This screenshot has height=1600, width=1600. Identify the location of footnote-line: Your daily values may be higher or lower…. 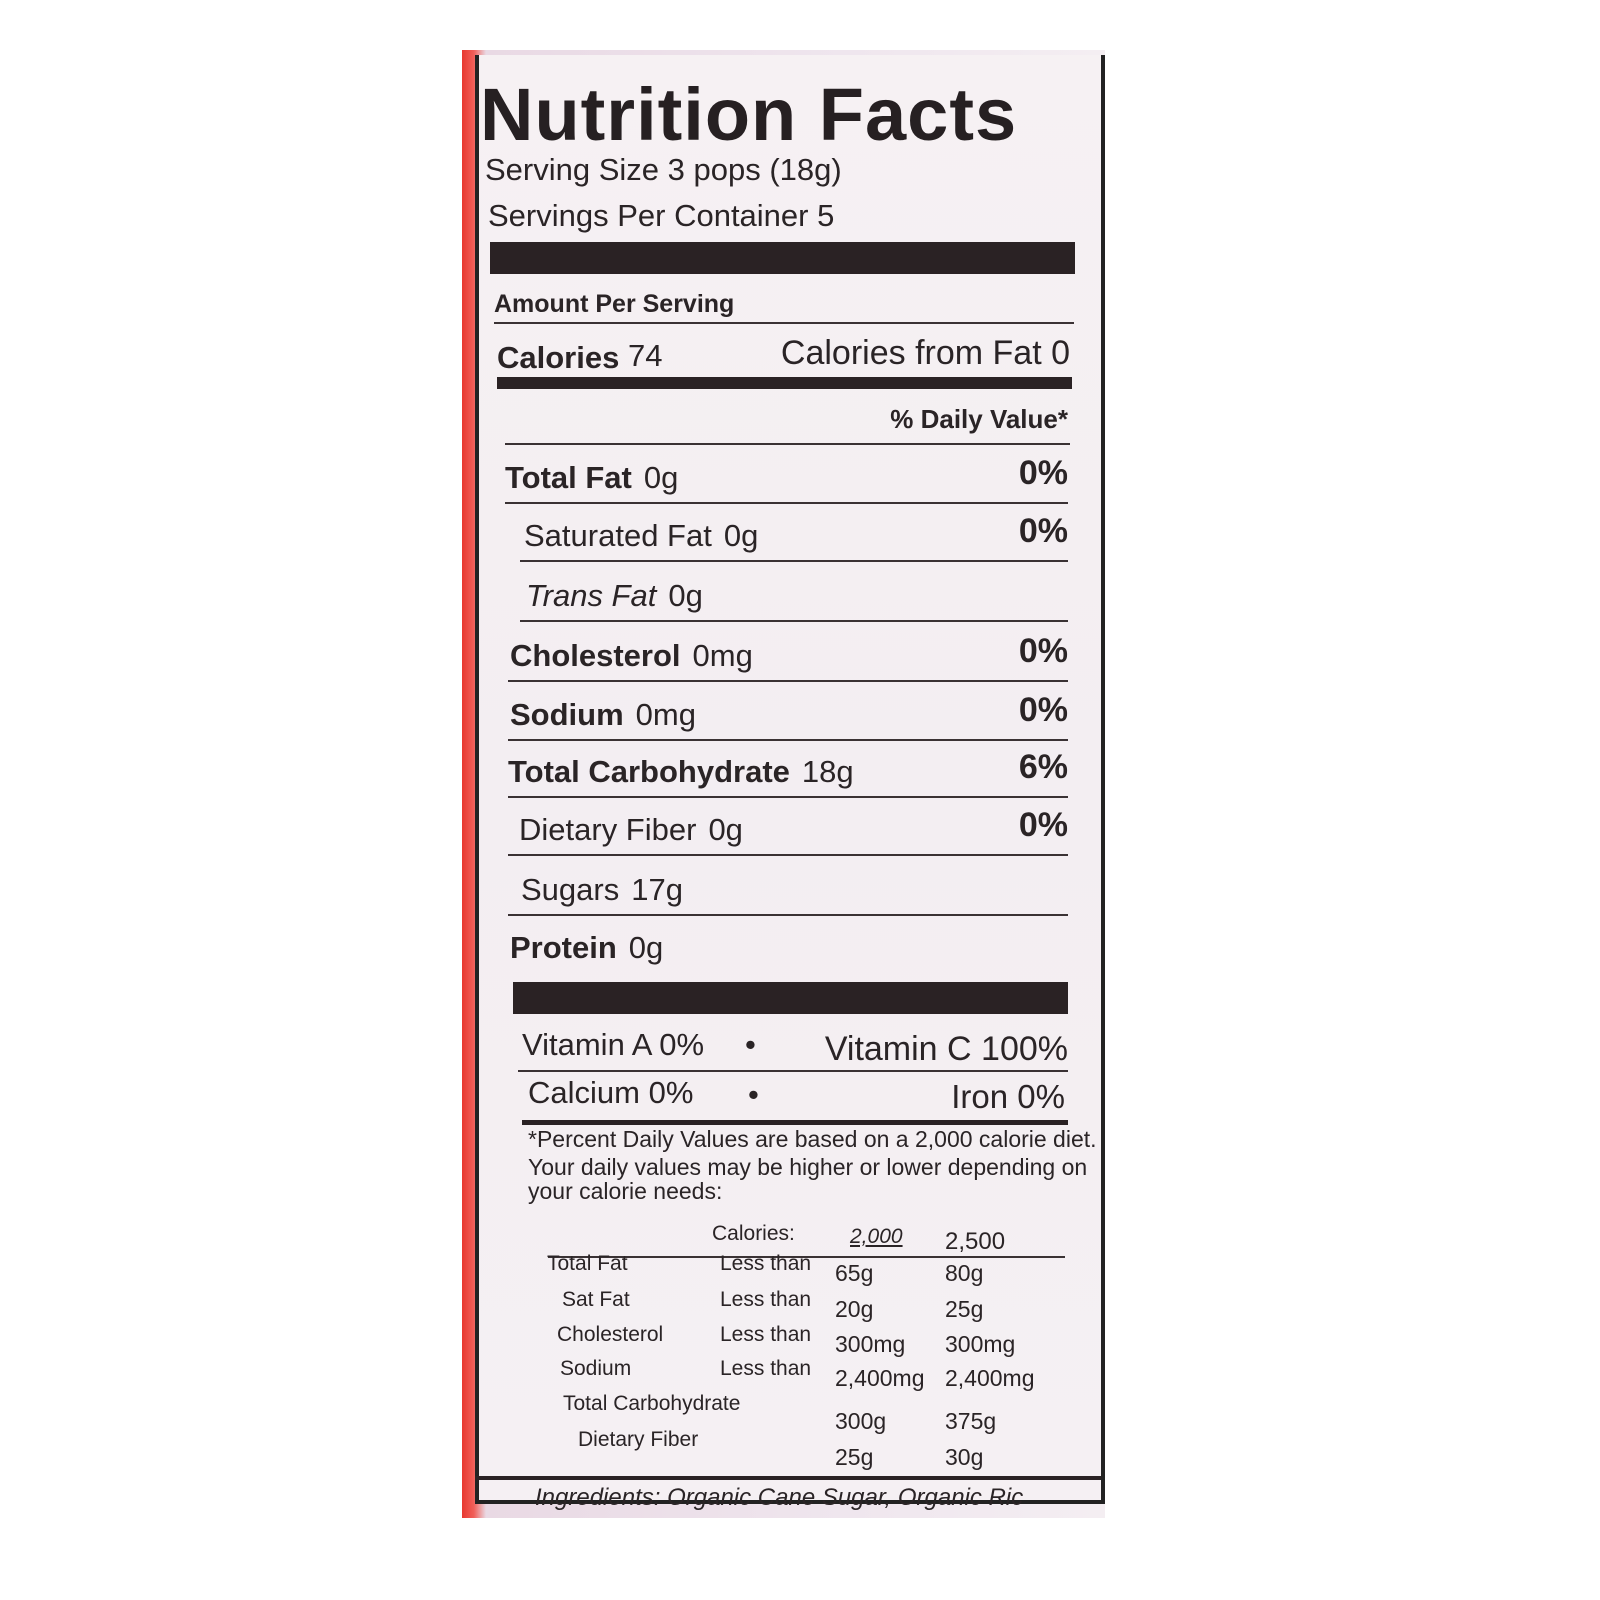
(808, 1167).